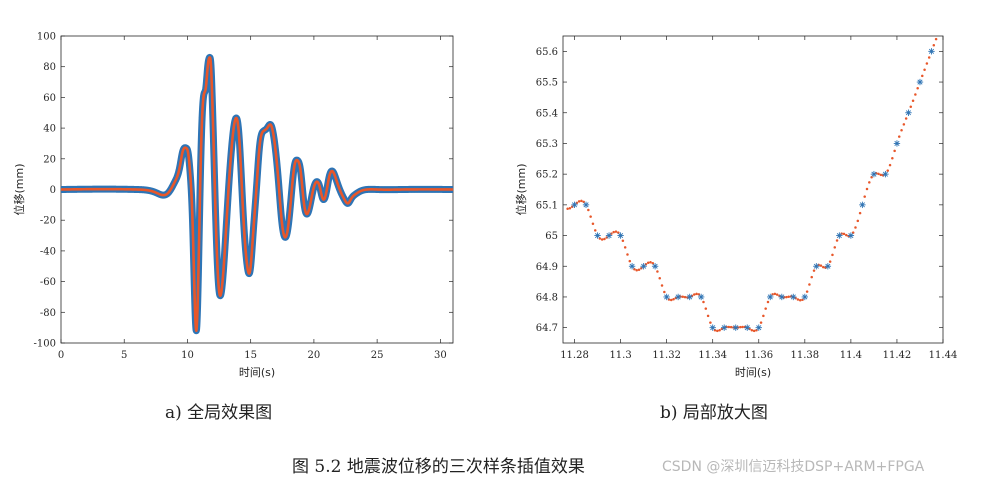 The image size is (999, 485). What do you see at coordinates (19, 189) in the screenshot?
I see `chart-a-y-axis-label: 位移(mm)` at bounding box center [19, 189].